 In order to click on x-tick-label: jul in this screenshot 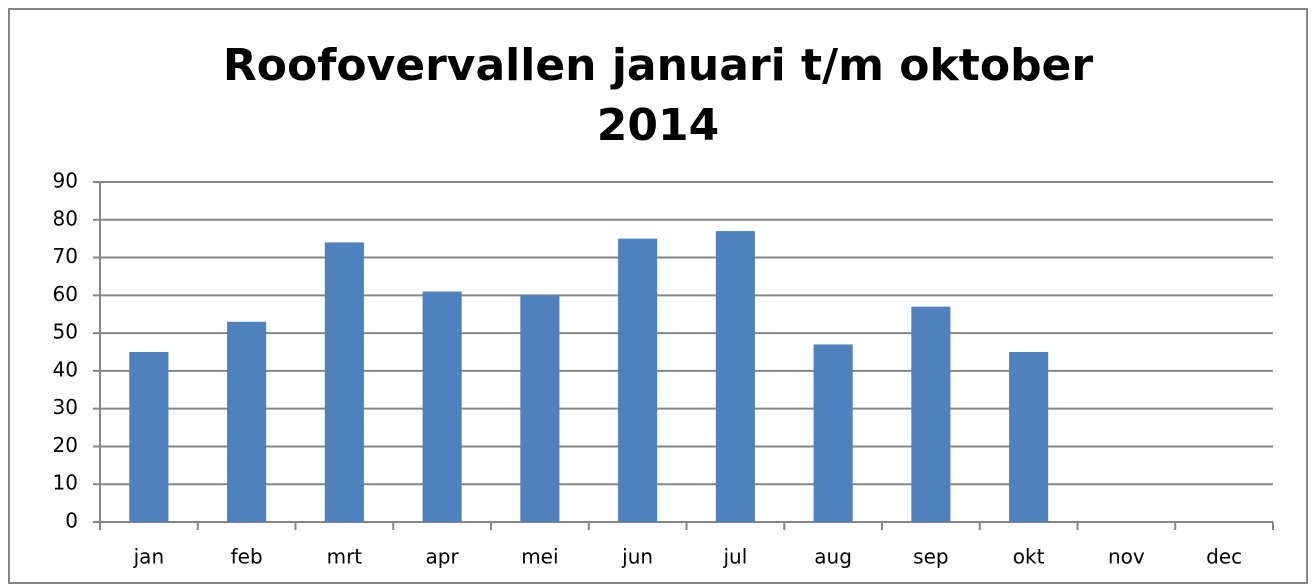, I will do `click(734, 557)`.